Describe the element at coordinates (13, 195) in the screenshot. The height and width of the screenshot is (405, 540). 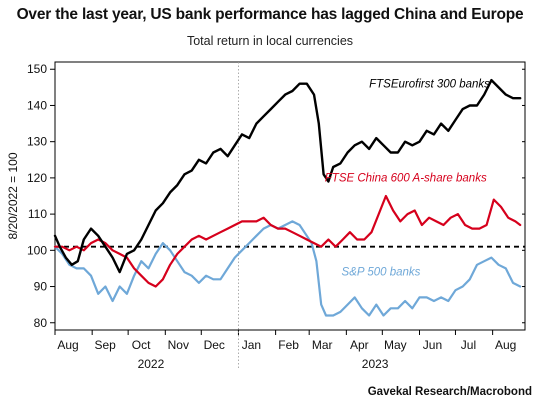
I see `y-axis-label: 8/20/2022 = 100` at that location.